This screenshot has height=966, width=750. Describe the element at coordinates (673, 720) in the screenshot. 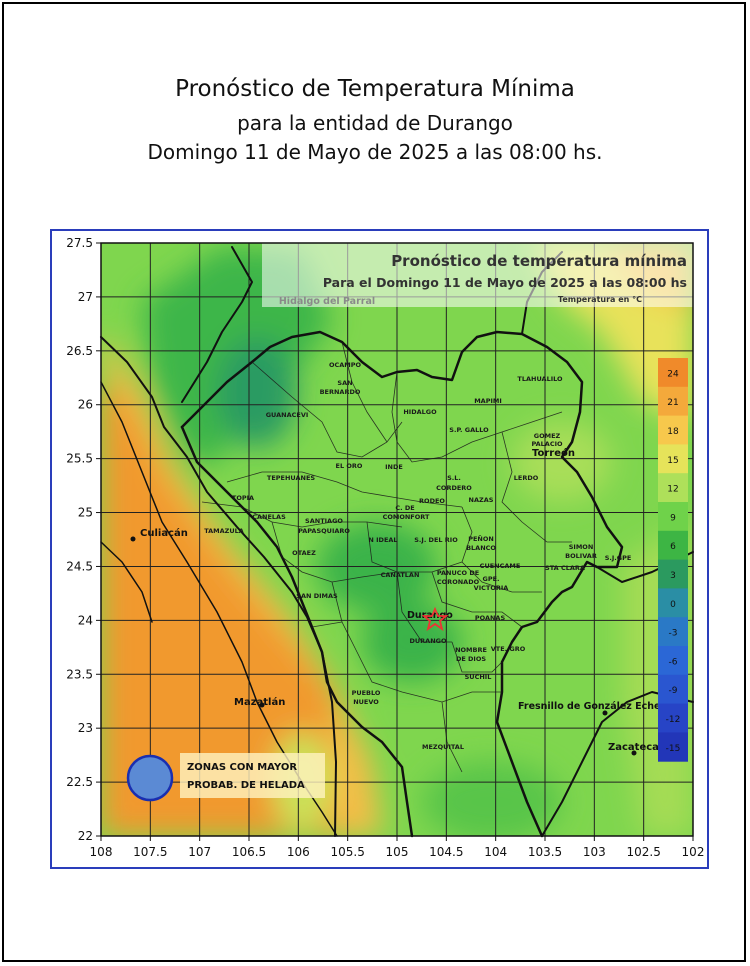

I see `colorbar-label: -12` at that location.